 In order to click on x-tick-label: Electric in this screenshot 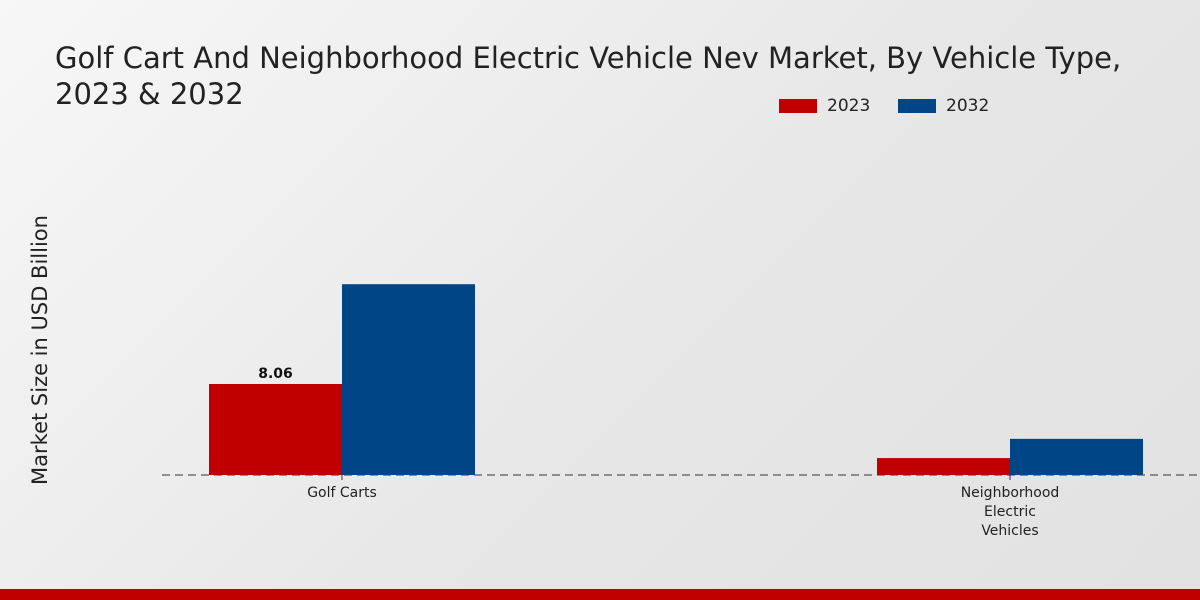, I will do `click(1010, 512)`.